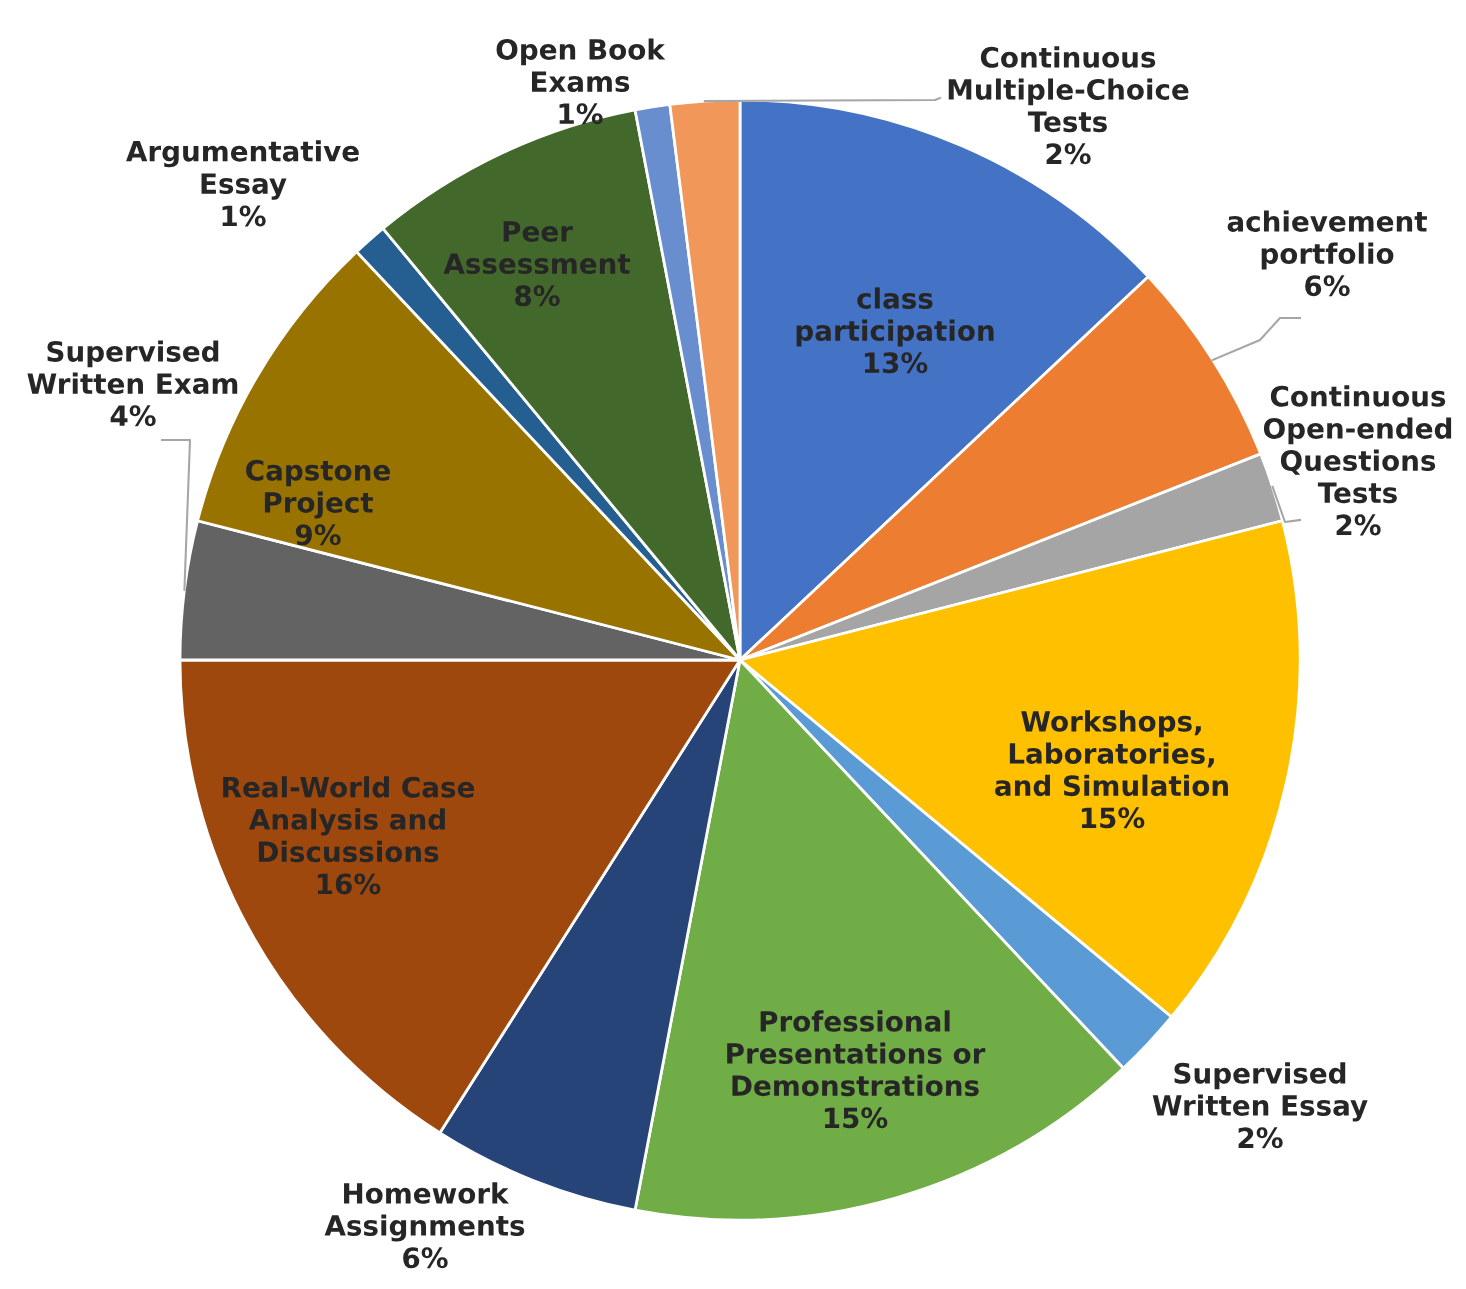 This screenshot has width=1466, height=1289. Describe the element at coordinates (1068, 89) in the screenshot. I see `slice-label: Continuous Multiple-Choice Tests` at that location.